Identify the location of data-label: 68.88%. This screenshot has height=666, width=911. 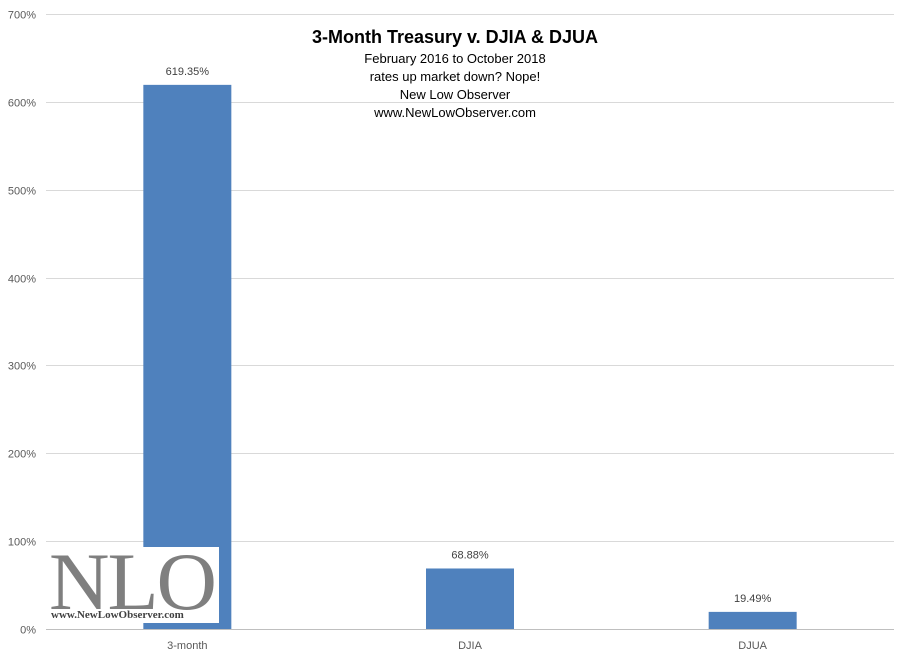
(470, 555).